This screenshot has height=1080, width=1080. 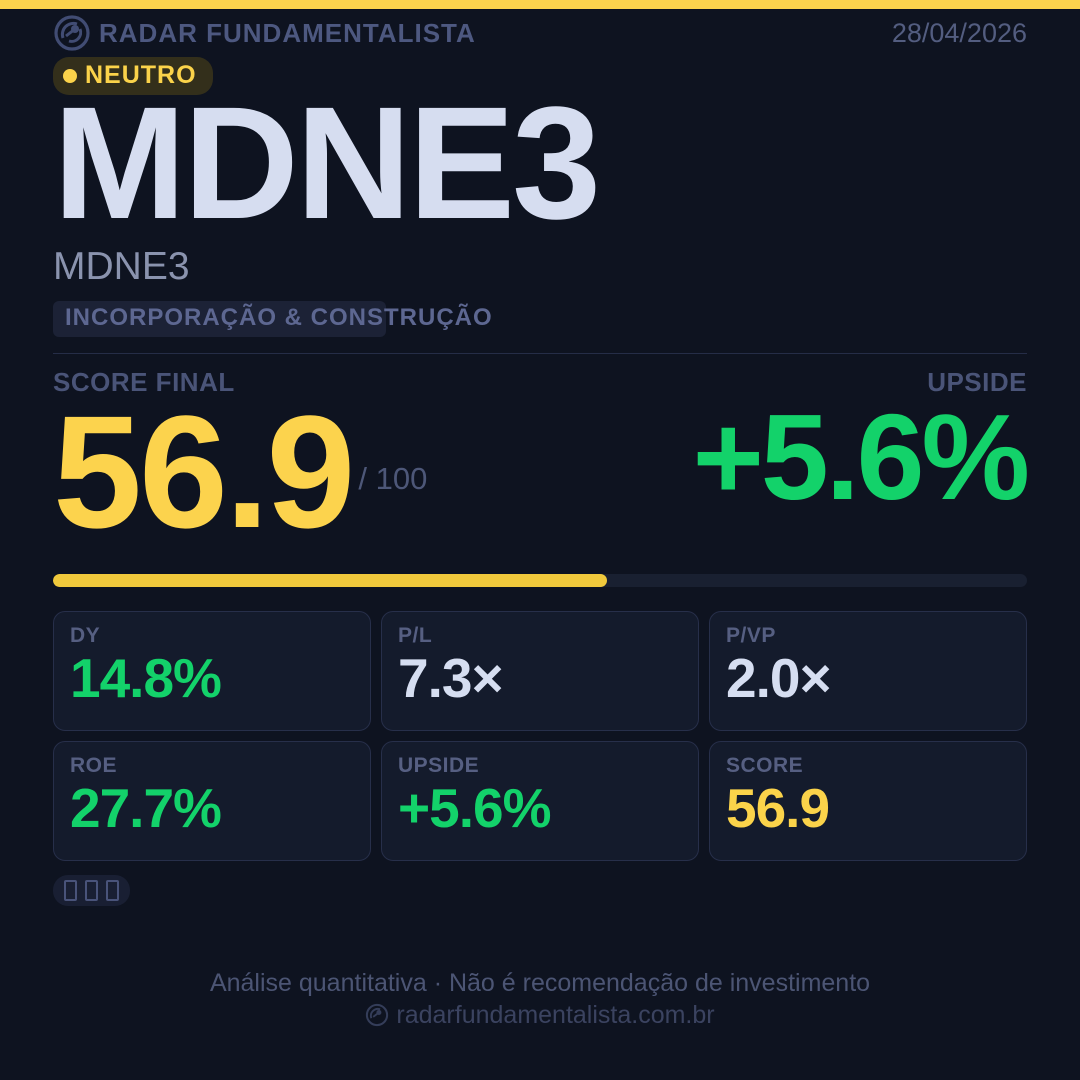 I want to click on metric-label: P/VP, so click(x=751, y=635).